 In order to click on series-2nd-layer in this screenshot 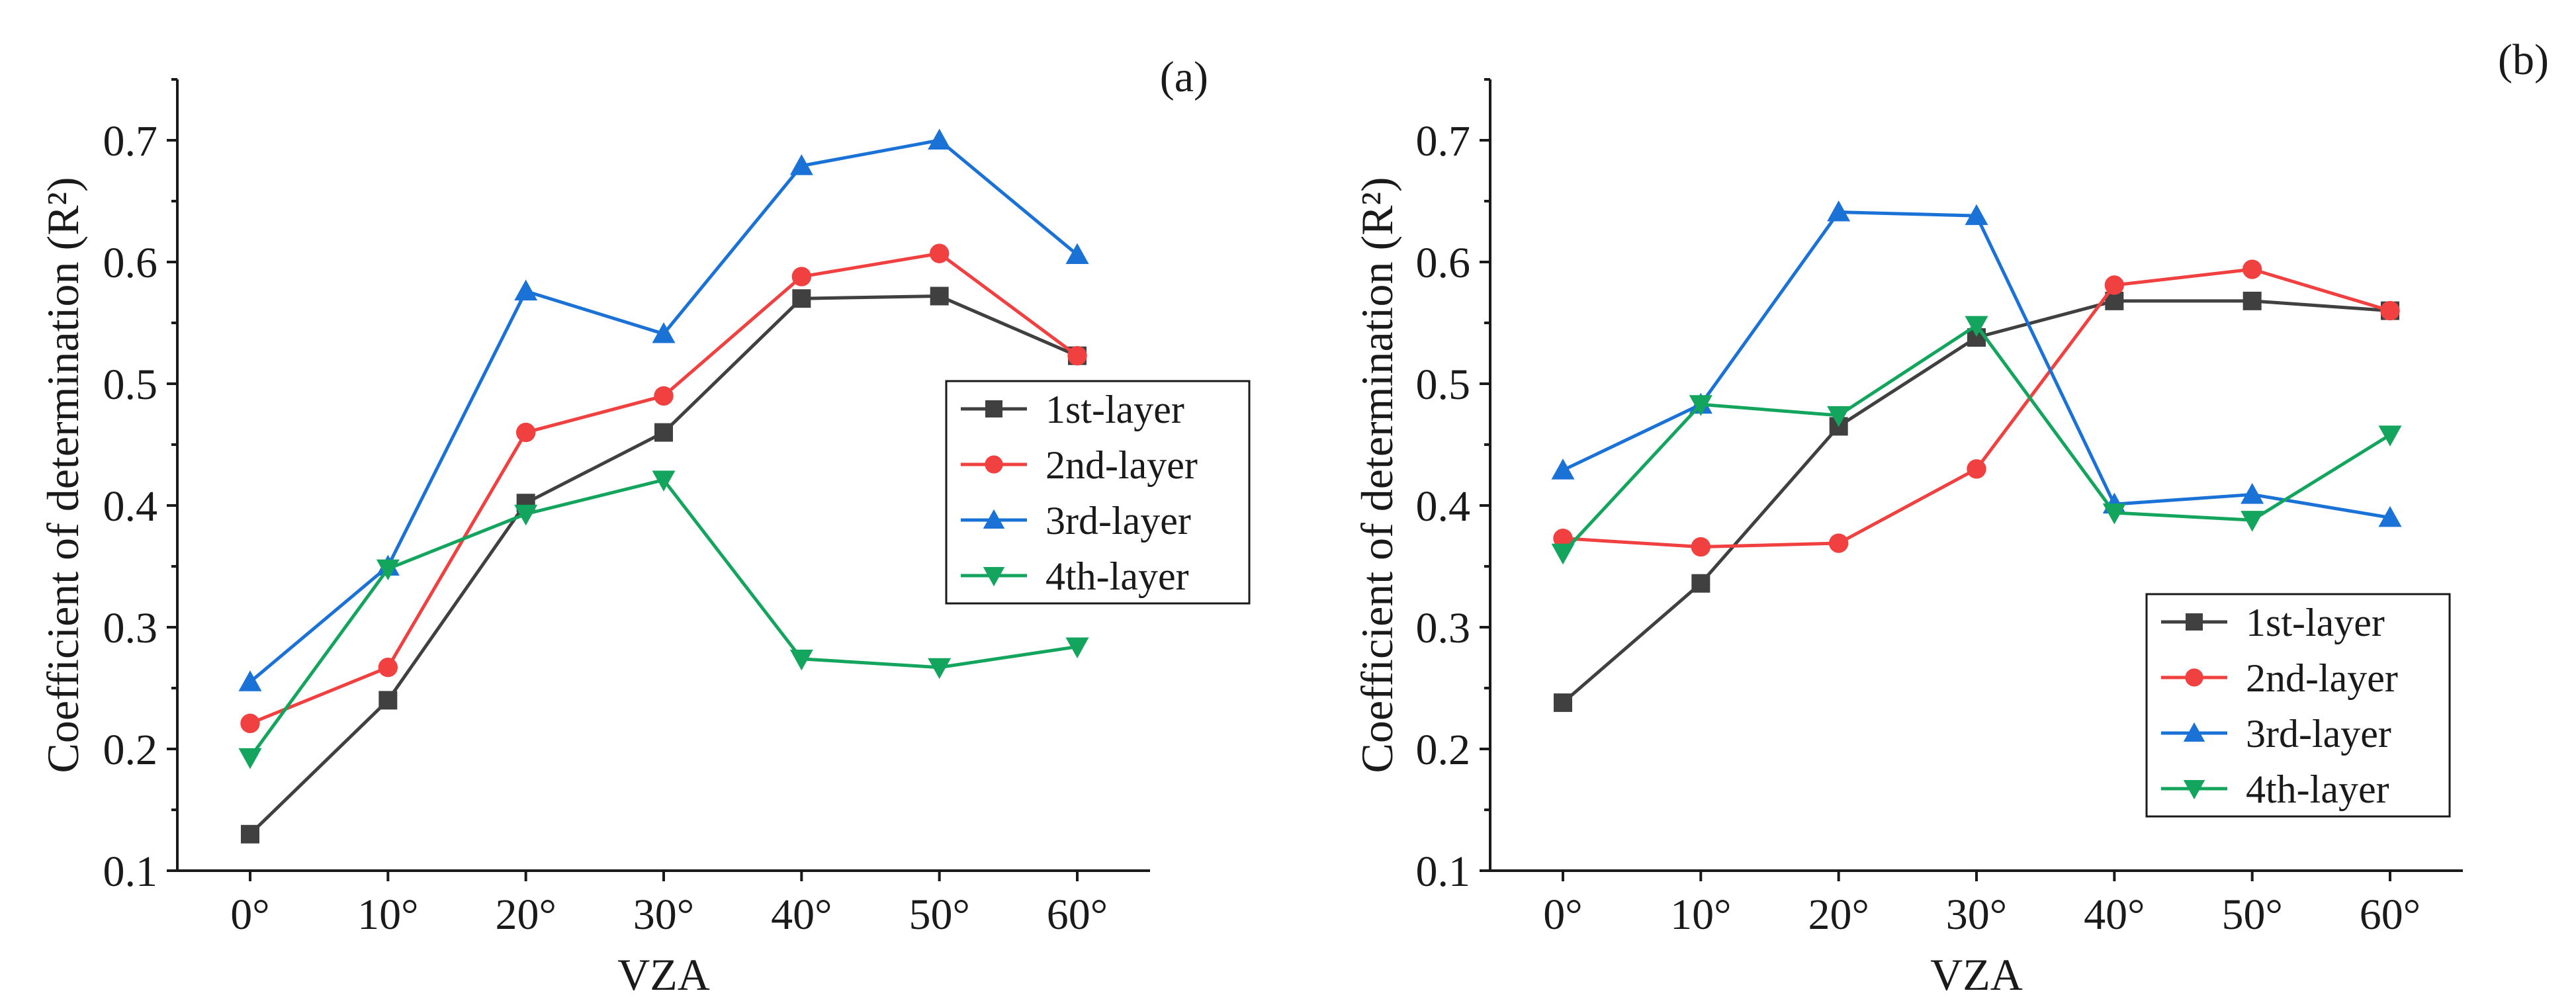, I will do `click(1976, 408)`.